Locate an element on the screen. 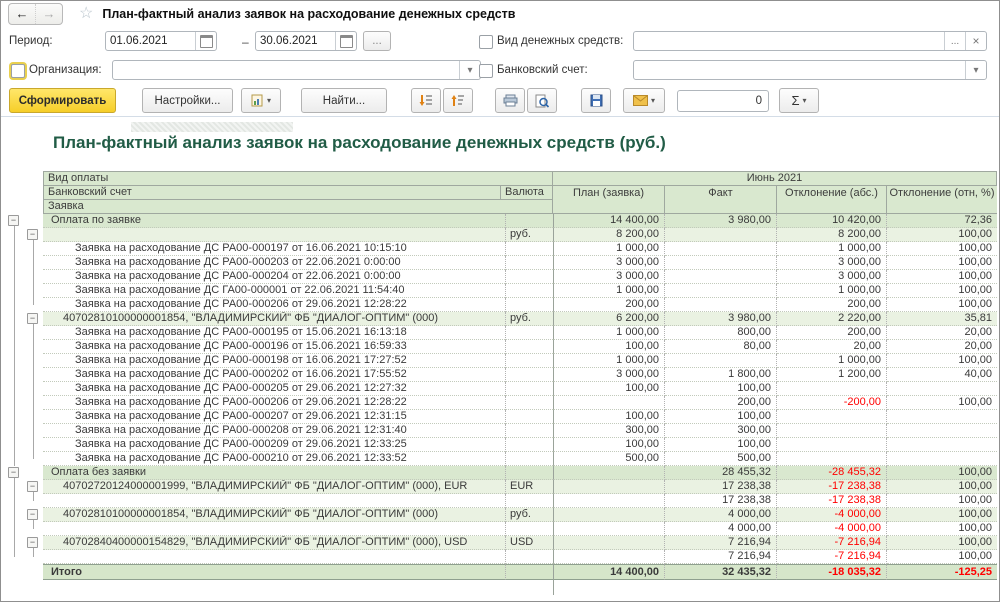 This screenshot has width=1000, height=602. org-input is located at coordinates (286, 70).